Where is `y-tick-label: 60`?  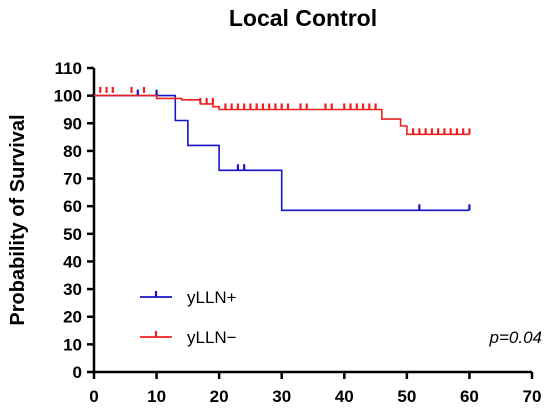 y-tick-label: 60 is located at coordinates (72, 206).